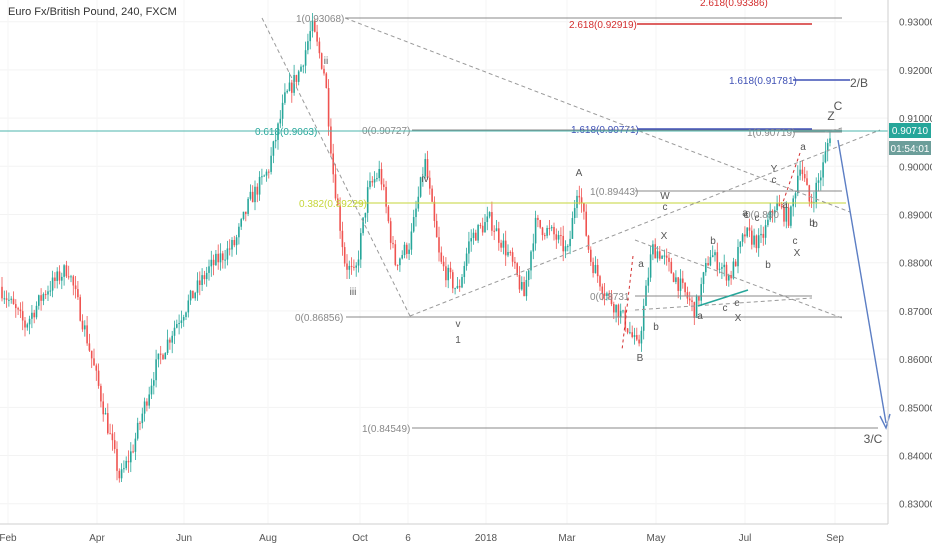 The width and height of the screenshot is (932, 550). Describe the element at coordinates (713, 241) in the screenshot. I see `wave-label: b` at that location.